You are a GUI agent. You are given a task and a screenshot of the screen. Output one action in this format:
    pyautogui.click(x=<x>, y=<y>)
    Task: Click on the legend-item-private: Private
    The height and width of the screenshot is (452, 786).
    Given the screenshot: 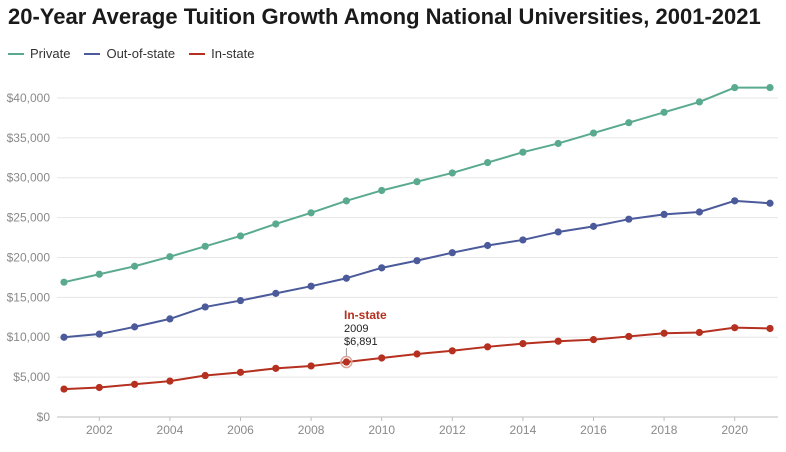 What is the action you would take?
    pyautogui.click(x=39, y=53)
    